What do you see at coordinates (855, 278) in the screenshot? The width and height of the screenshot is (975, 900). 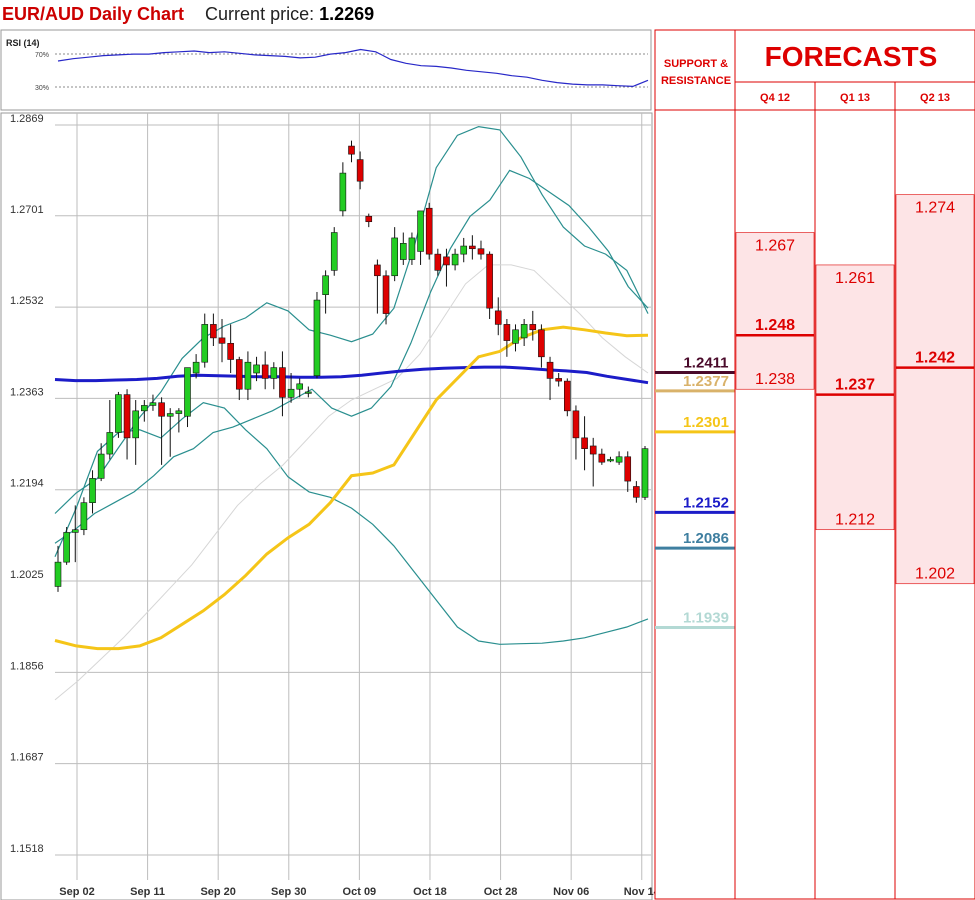 I see `forecast-high-value: 1.261` at bounding box center [855, 278].